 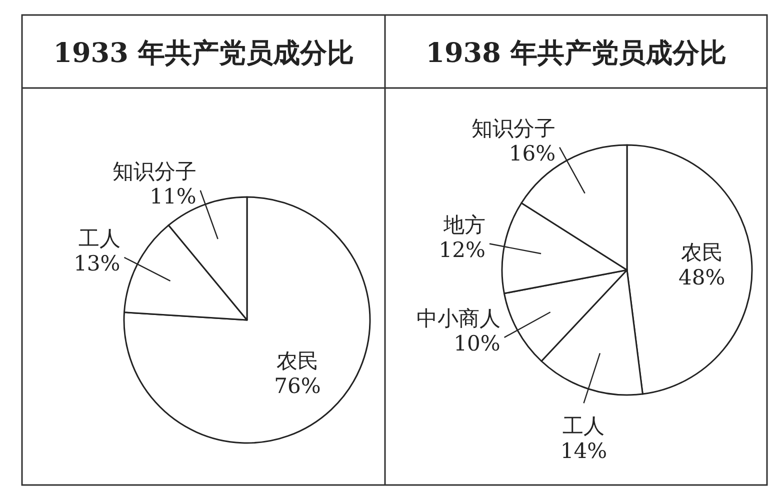 What do you see at coordinates (462, 250) in the screenshot?
I see `data-label: 12%` at bounding box center [462, 250].